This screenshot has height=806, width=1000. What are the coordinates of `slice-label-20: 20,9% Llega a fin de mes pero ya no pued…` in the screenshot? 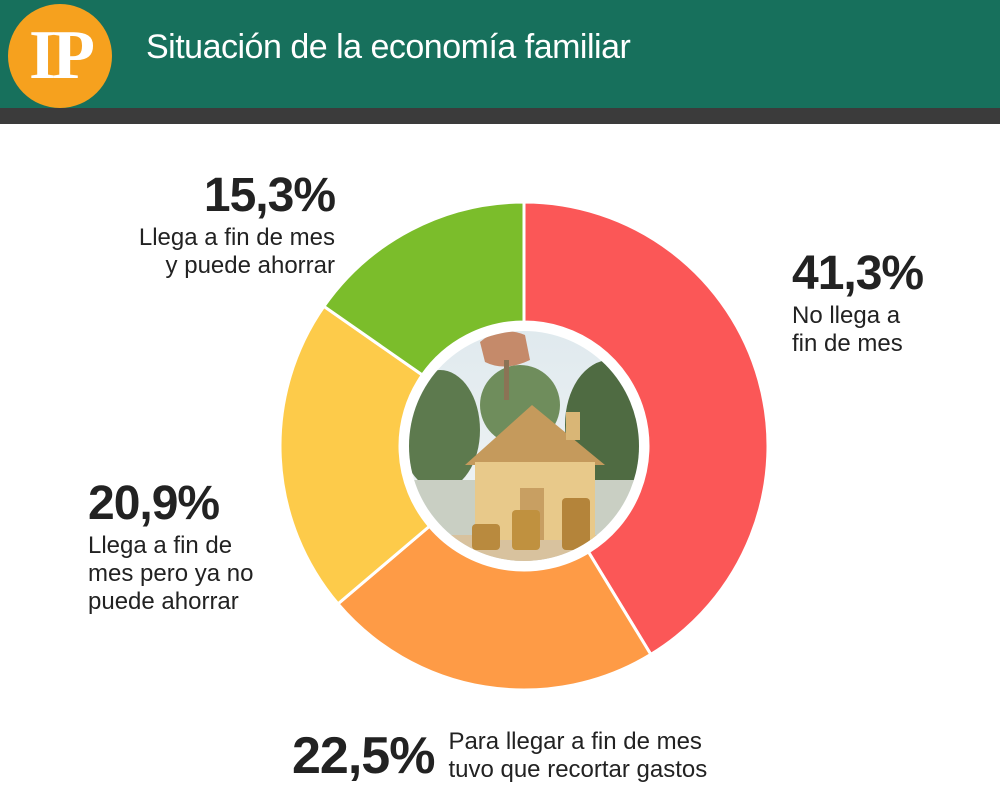 It's located at (170, 548).